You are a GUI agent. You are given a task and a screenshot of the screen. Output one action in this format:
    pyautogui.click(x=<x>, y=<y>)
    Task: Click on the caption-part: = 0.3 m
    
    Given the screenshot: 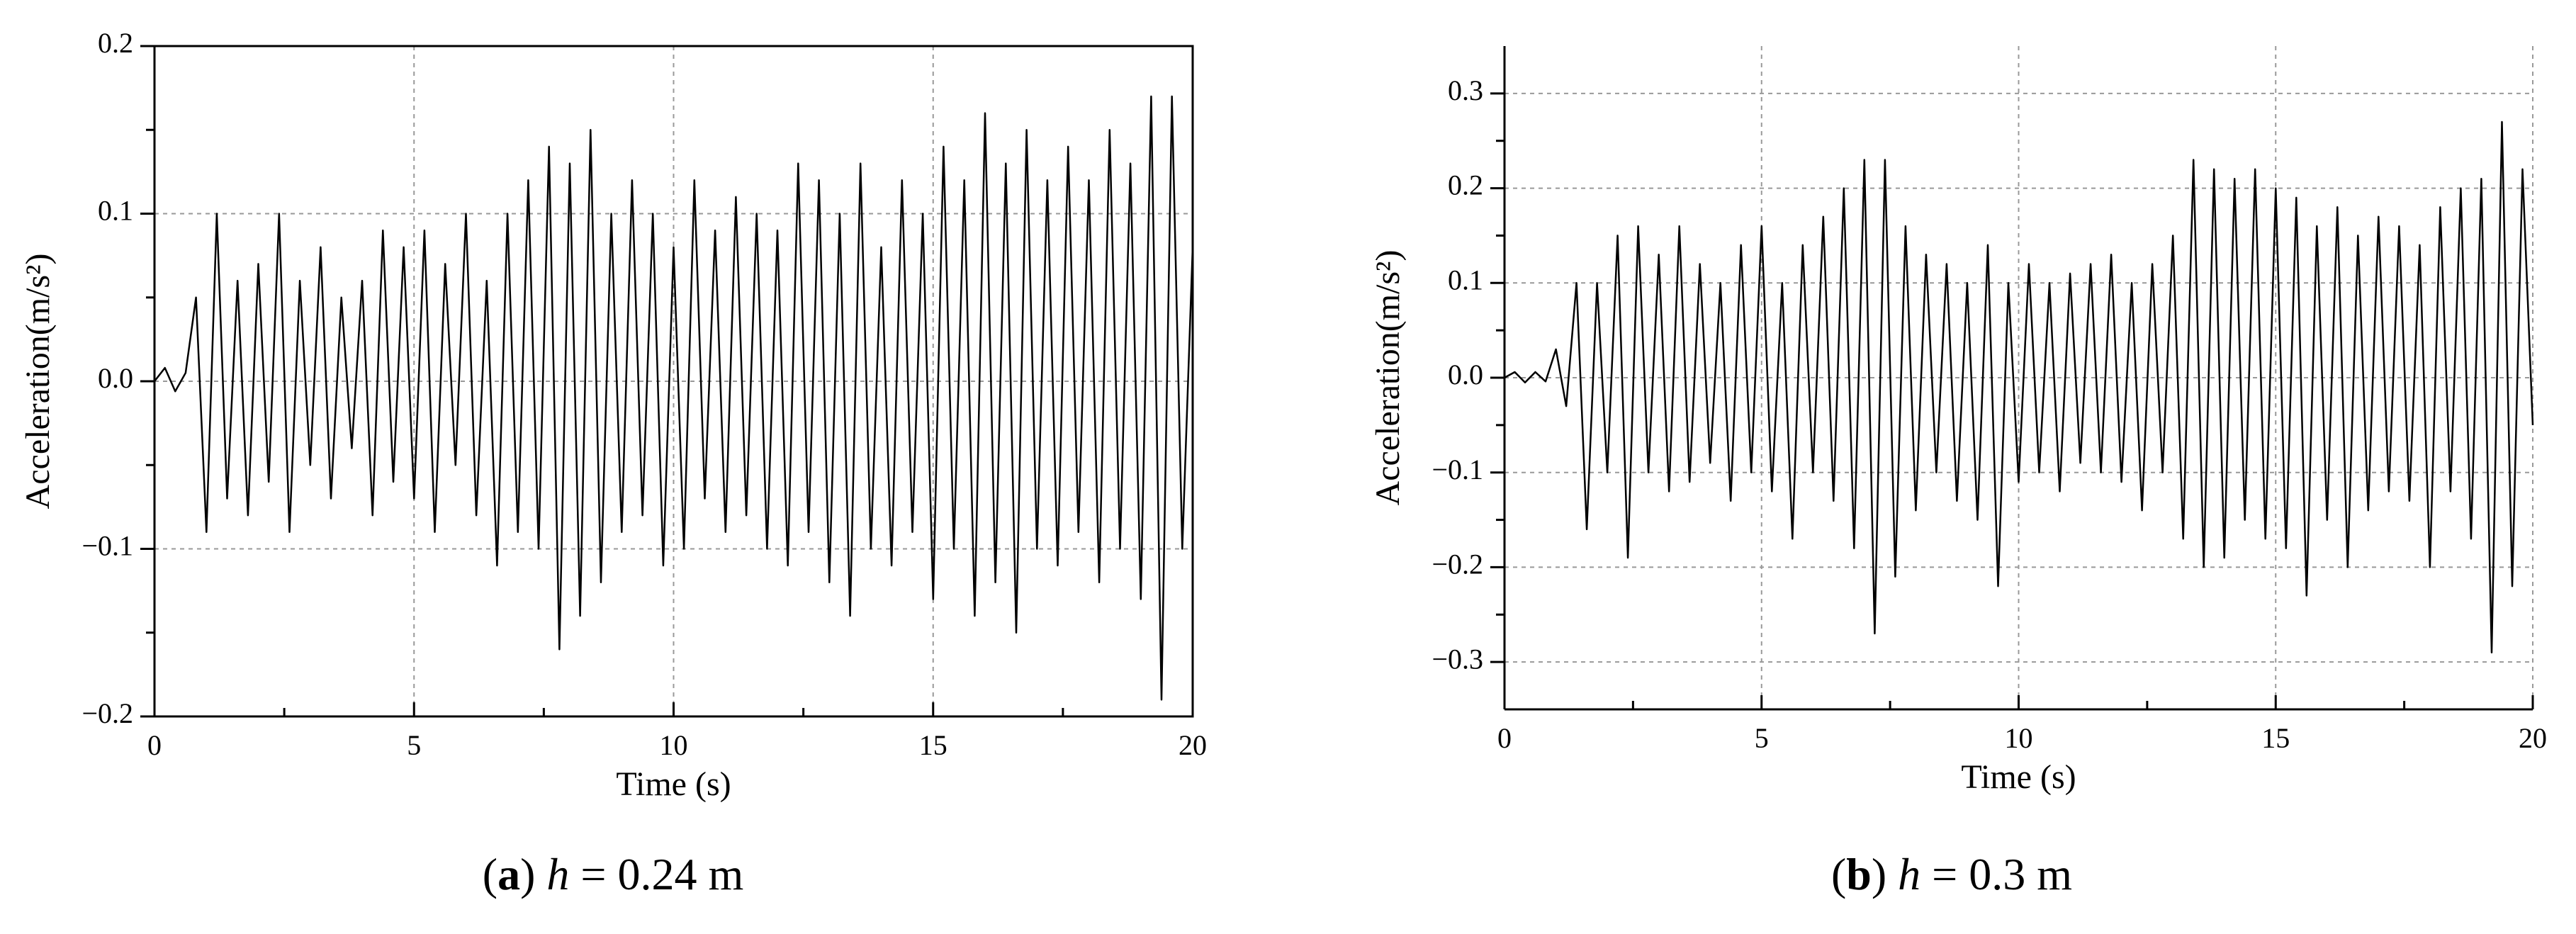 What is the action you would take?
    pyautogui.click(x=1996, y=874)
    